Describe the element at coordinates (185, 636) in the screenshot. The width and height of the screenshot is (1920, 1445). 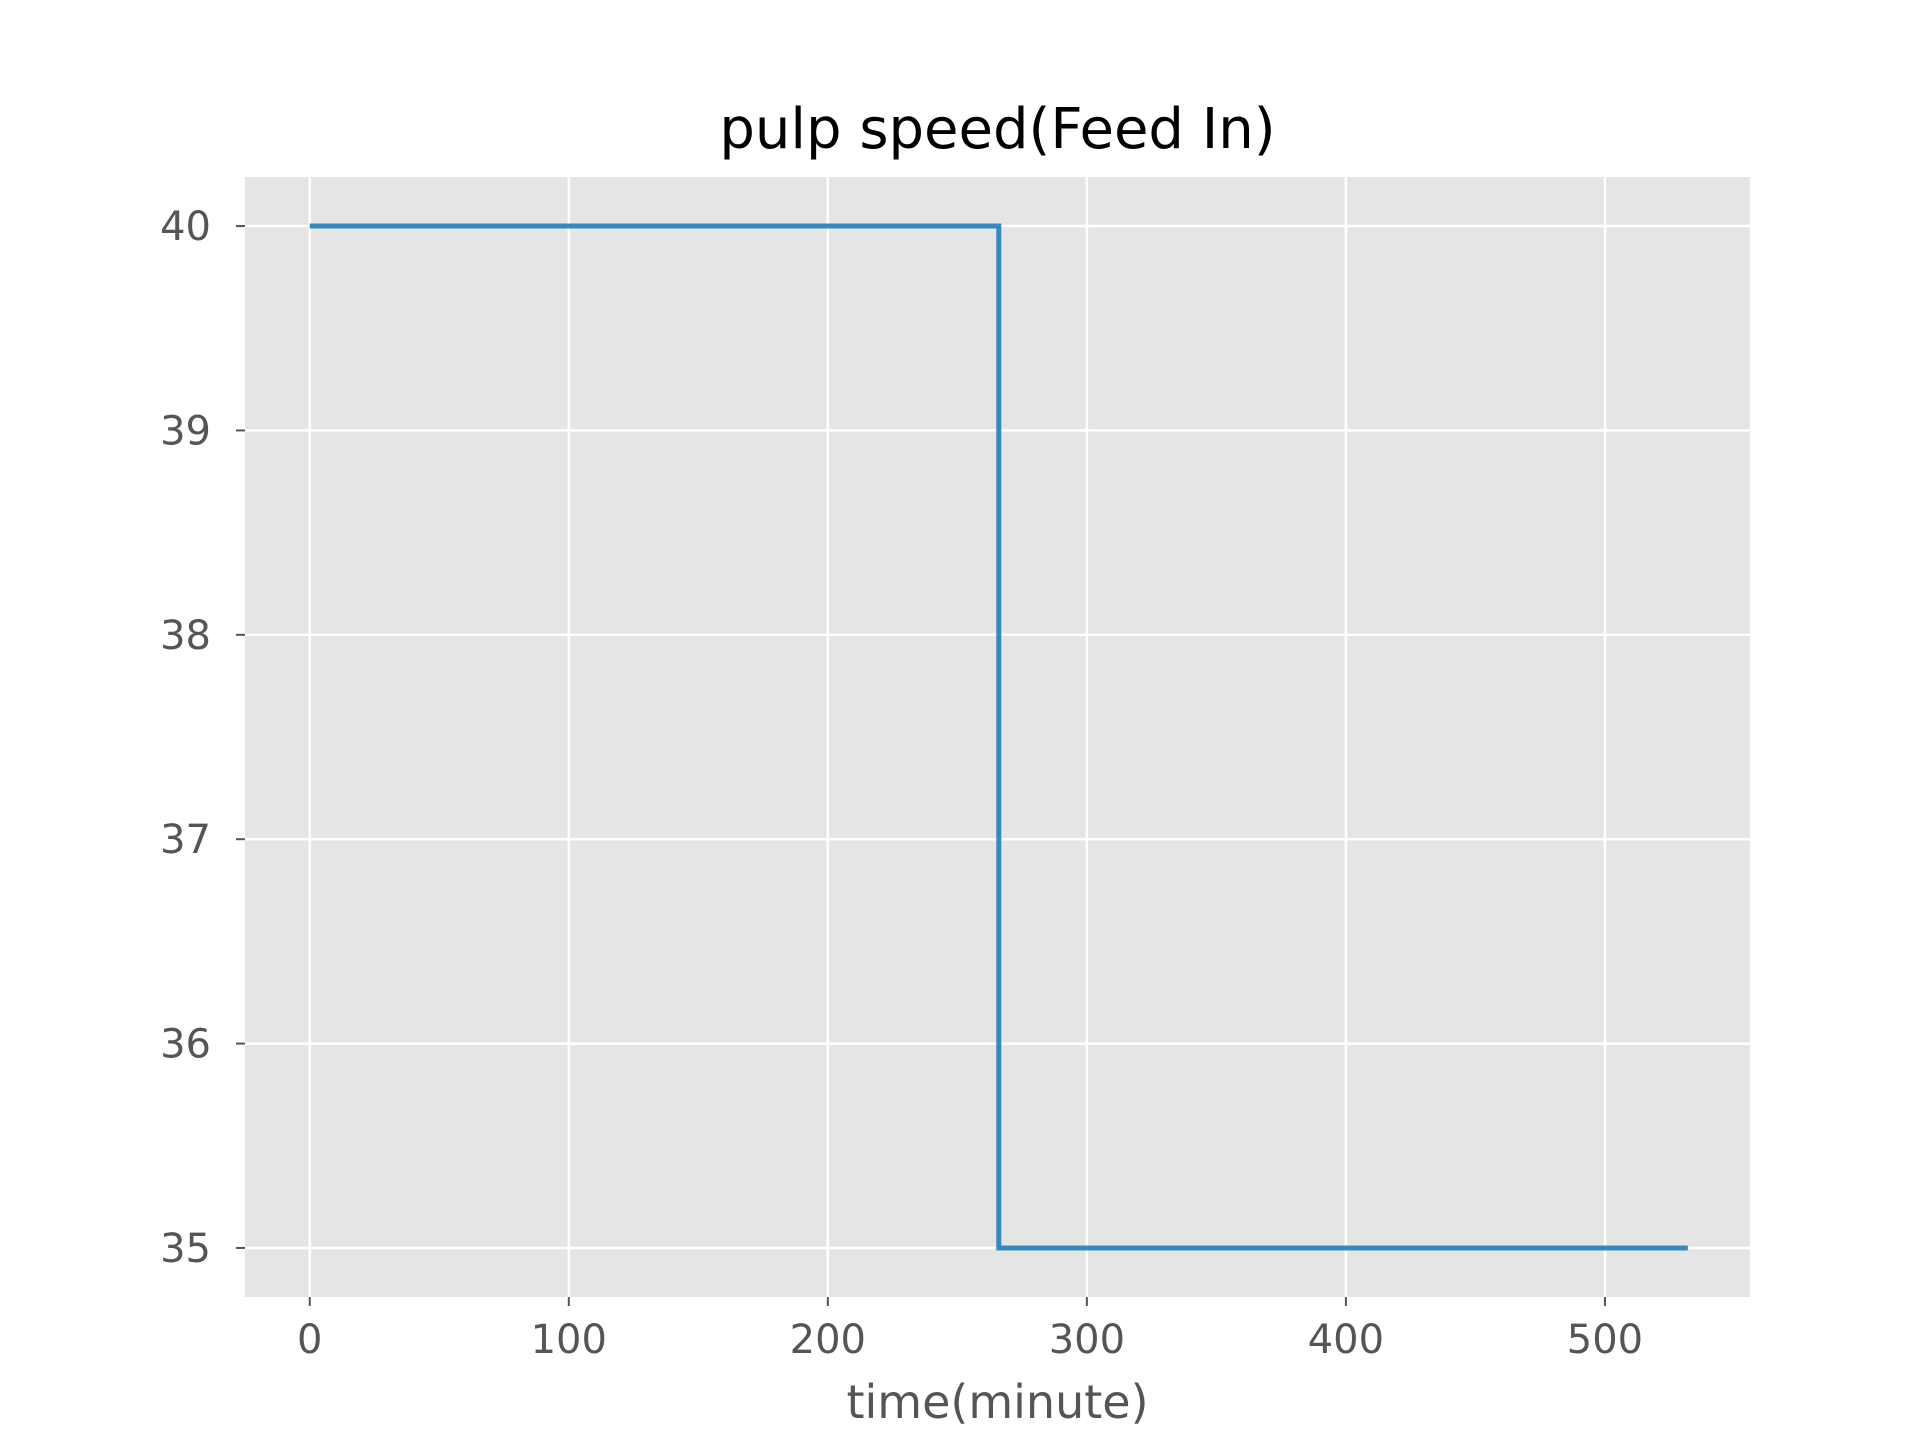
I see `y-tick-label: 38` at that location.